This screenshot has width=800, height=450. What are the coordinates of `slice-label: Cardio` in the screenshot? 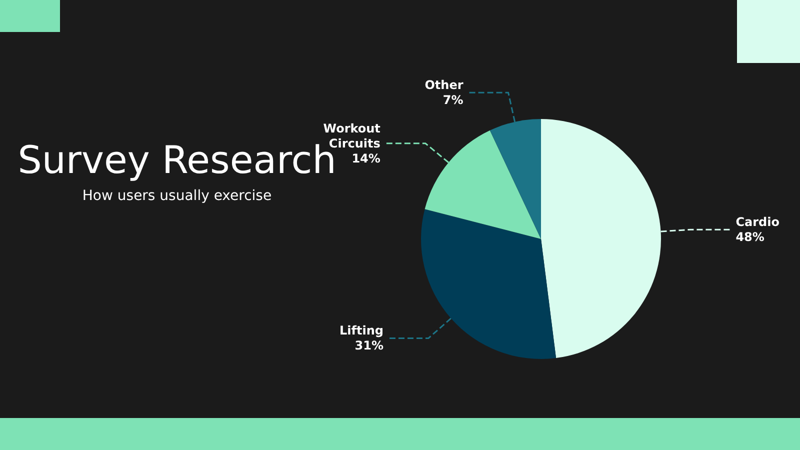 It's located at (758, 222).